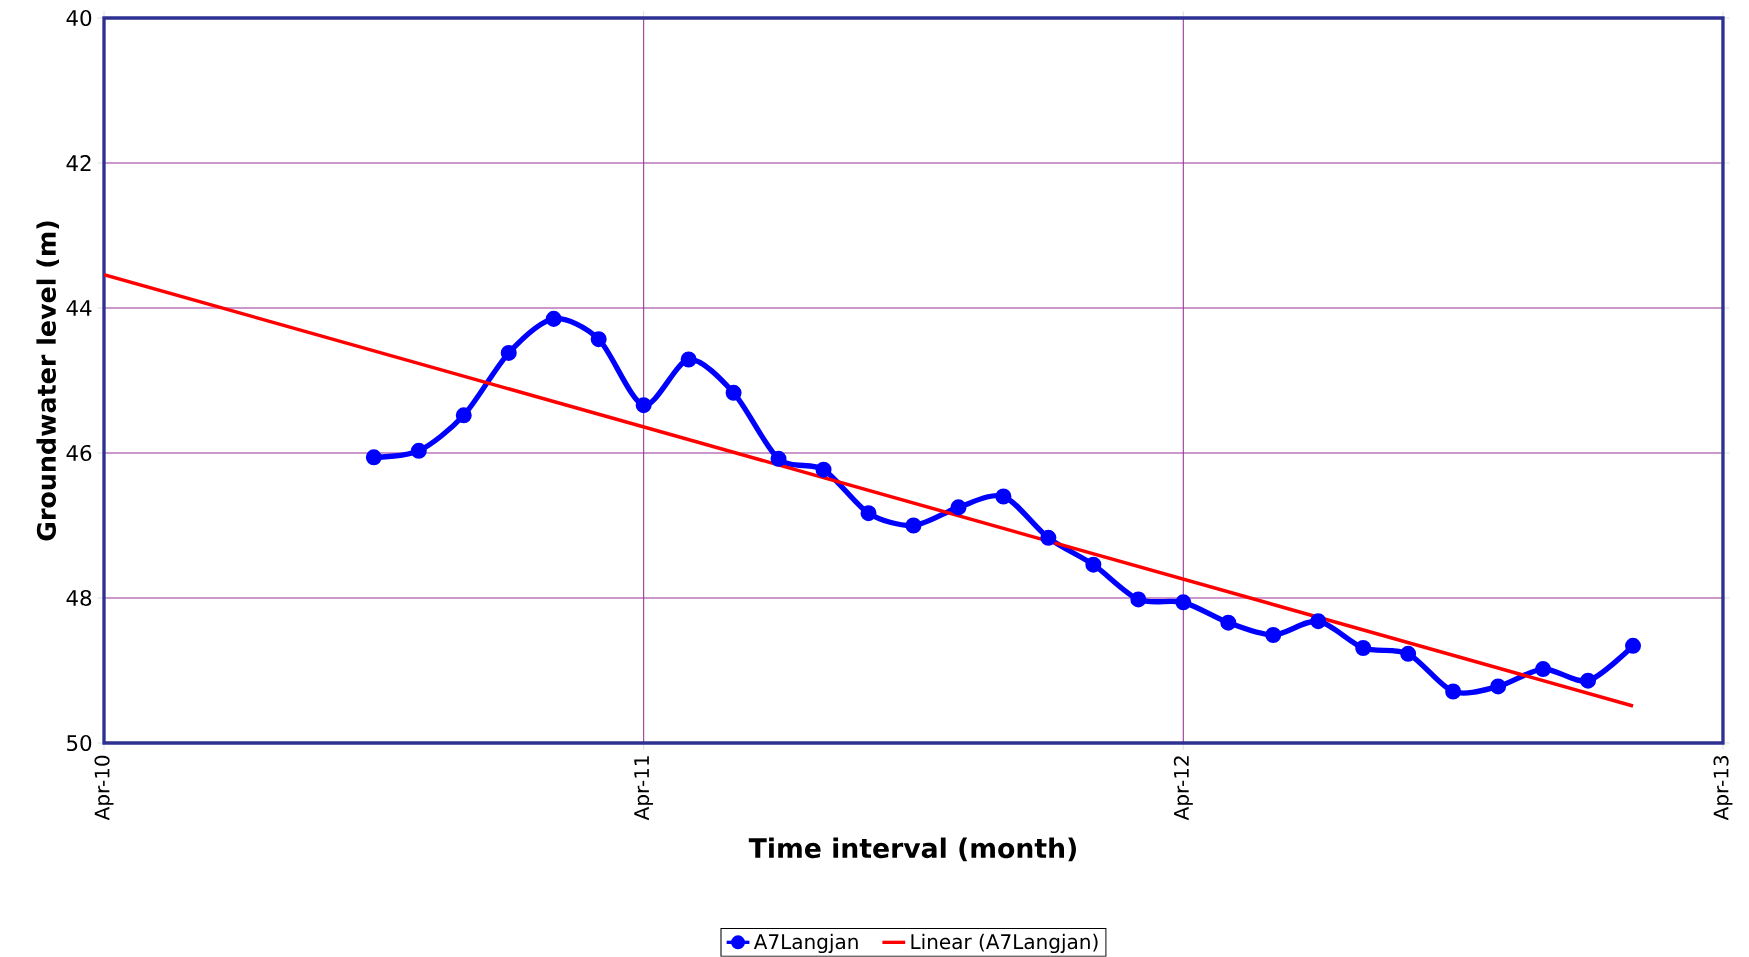 The width and height of the screenshot is (1749, 957). What do you see at coordinates (79, 308) in the screenshot?
I see `y-tick-label: 44` at bounding box center [79, 308].